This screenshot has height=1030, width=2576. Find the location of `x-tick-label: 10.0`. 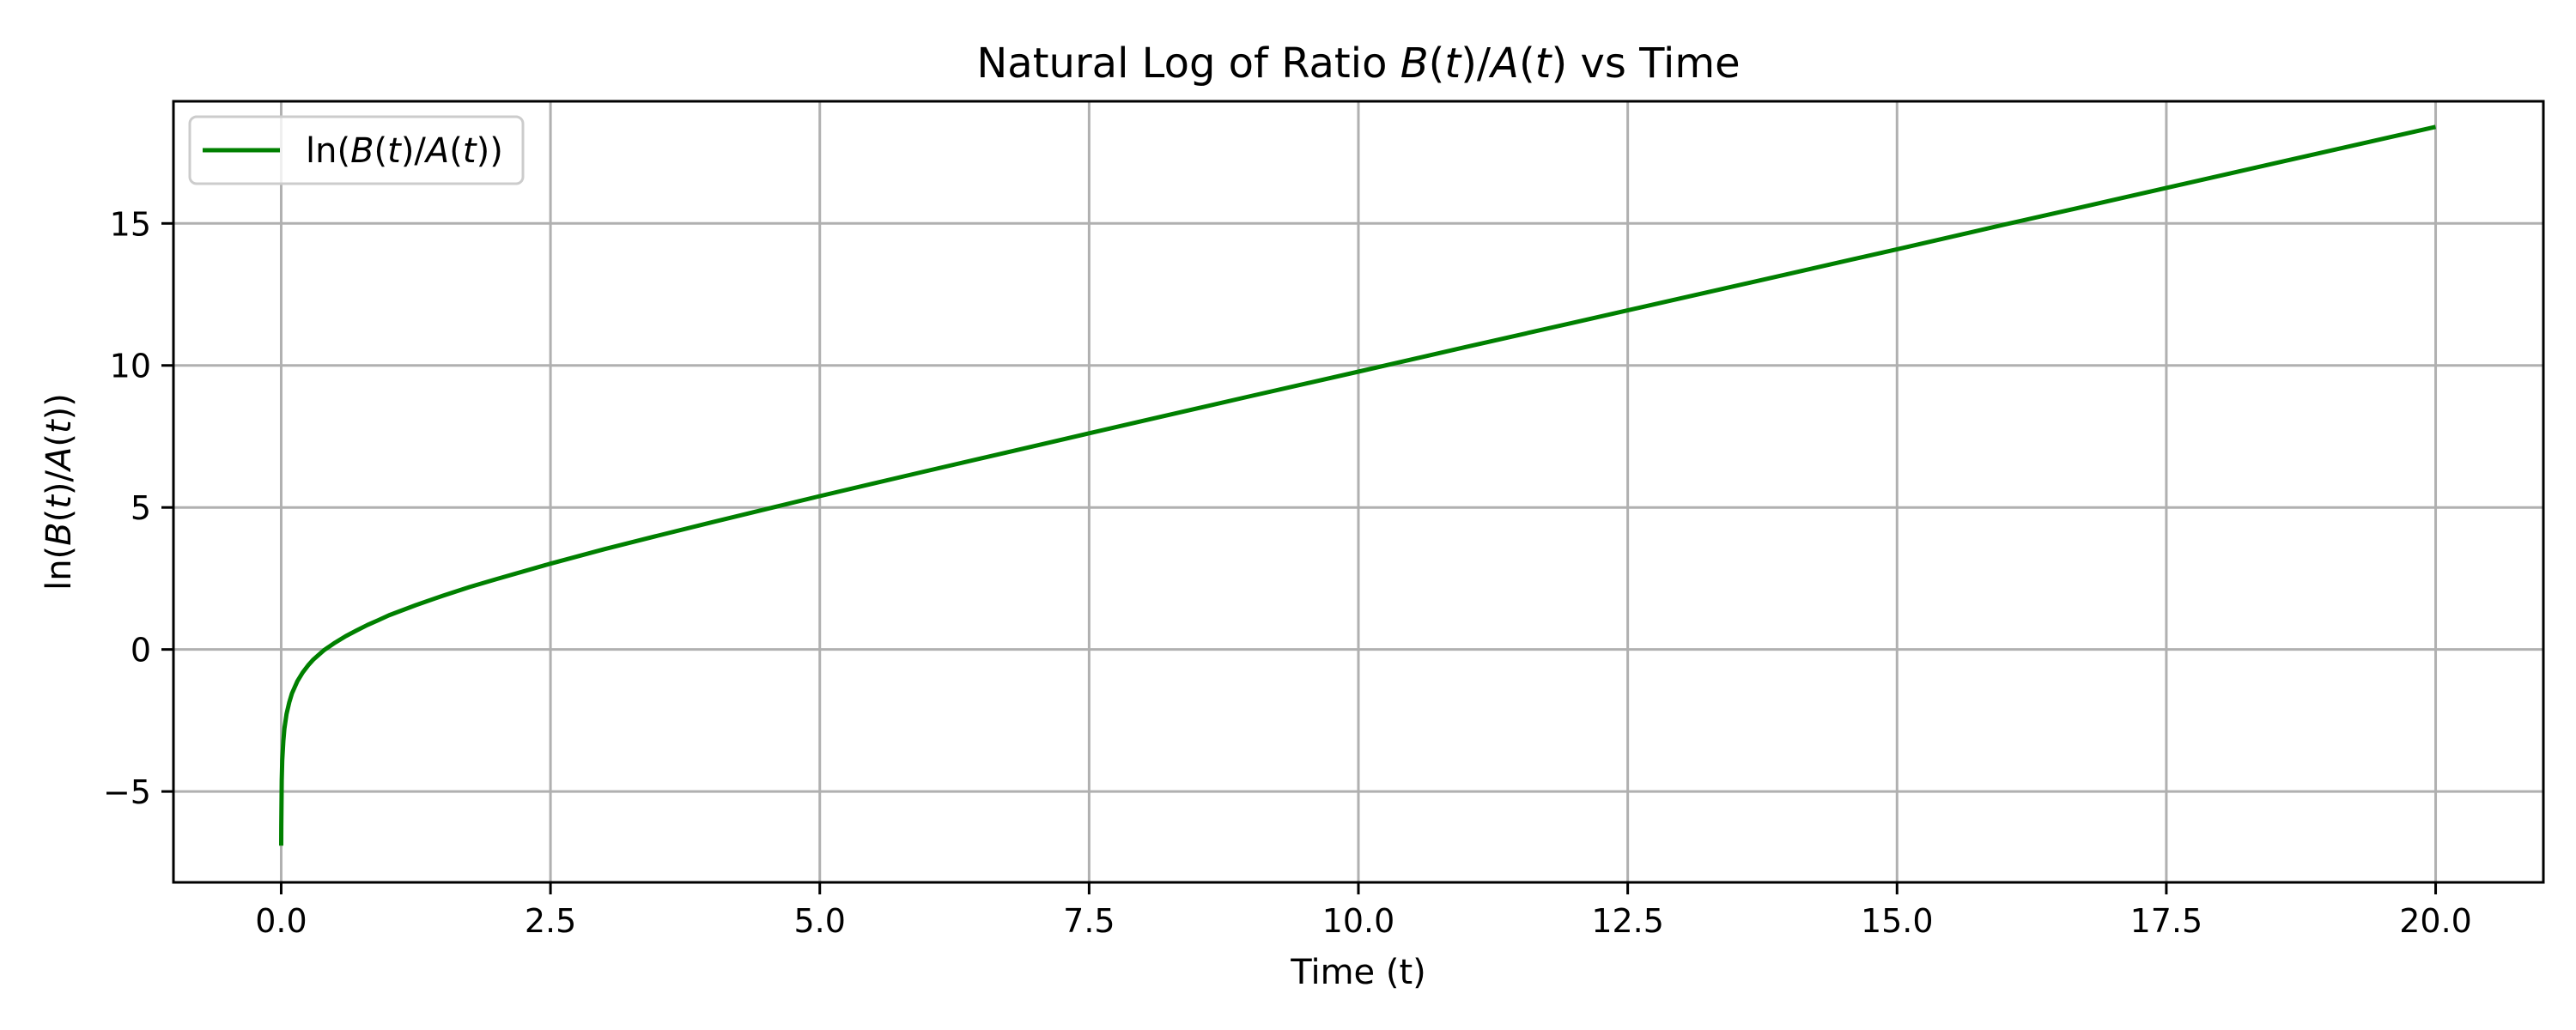

x-tick-label: 10.0 is located at coordinates (1358, 921).